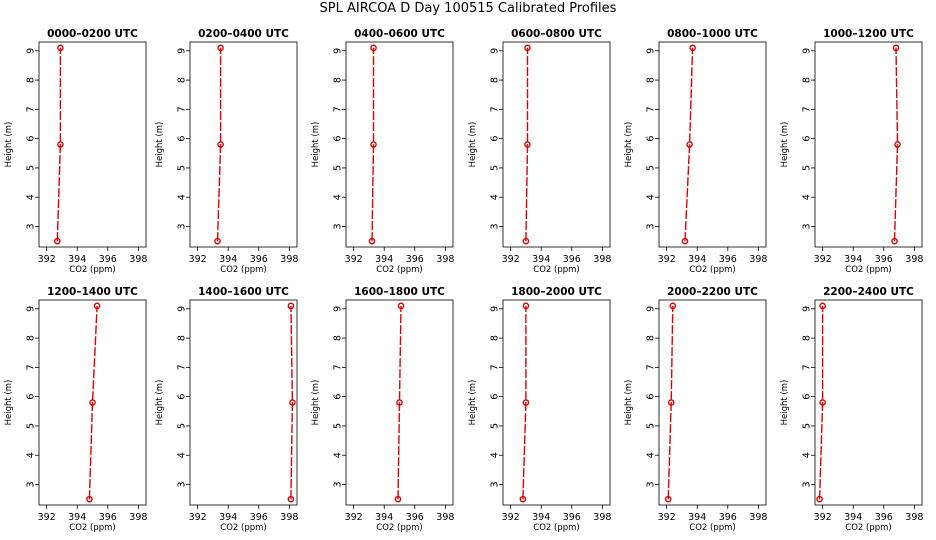  I want to click on panel-title: 2000–2200 UTC, so click(712, 292).